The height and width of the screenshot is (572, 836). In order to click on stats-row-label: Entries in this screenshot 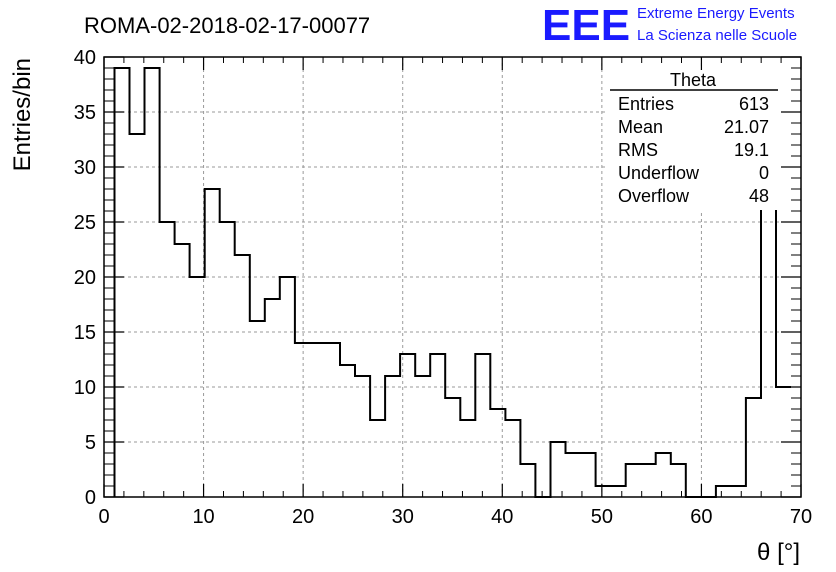, I will do `click(646, 104)`.